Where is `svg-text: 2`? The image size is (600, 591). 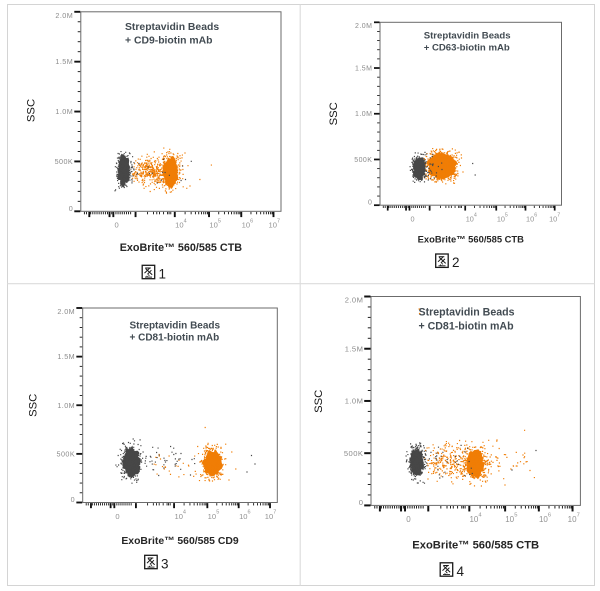
svg-text: 2 is located at coordinates (456, 262).